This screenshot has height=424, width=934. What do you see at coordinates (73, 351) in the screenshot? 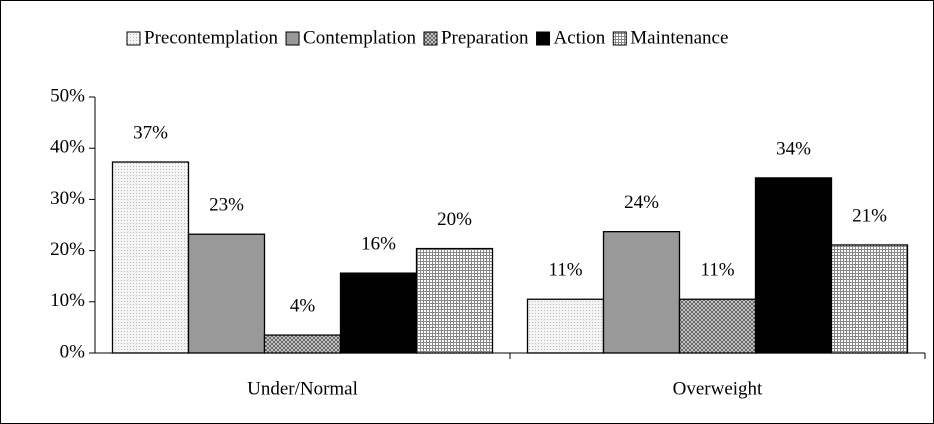
I see `y-tick-label: 0%` at bounding box center [73, 351].